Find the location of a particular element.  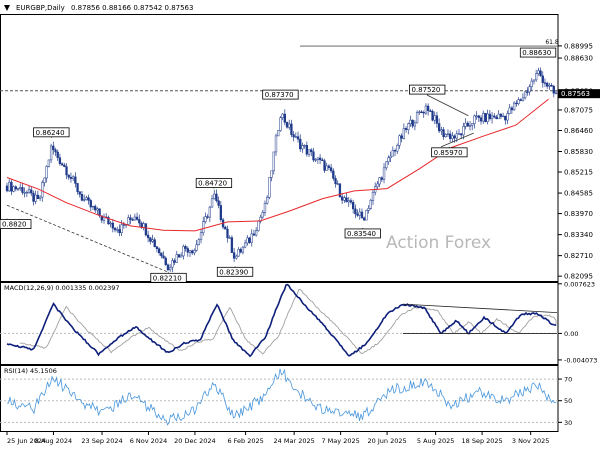

macd-y-tick-label: 0.00 is located at coordinates (571, 334).